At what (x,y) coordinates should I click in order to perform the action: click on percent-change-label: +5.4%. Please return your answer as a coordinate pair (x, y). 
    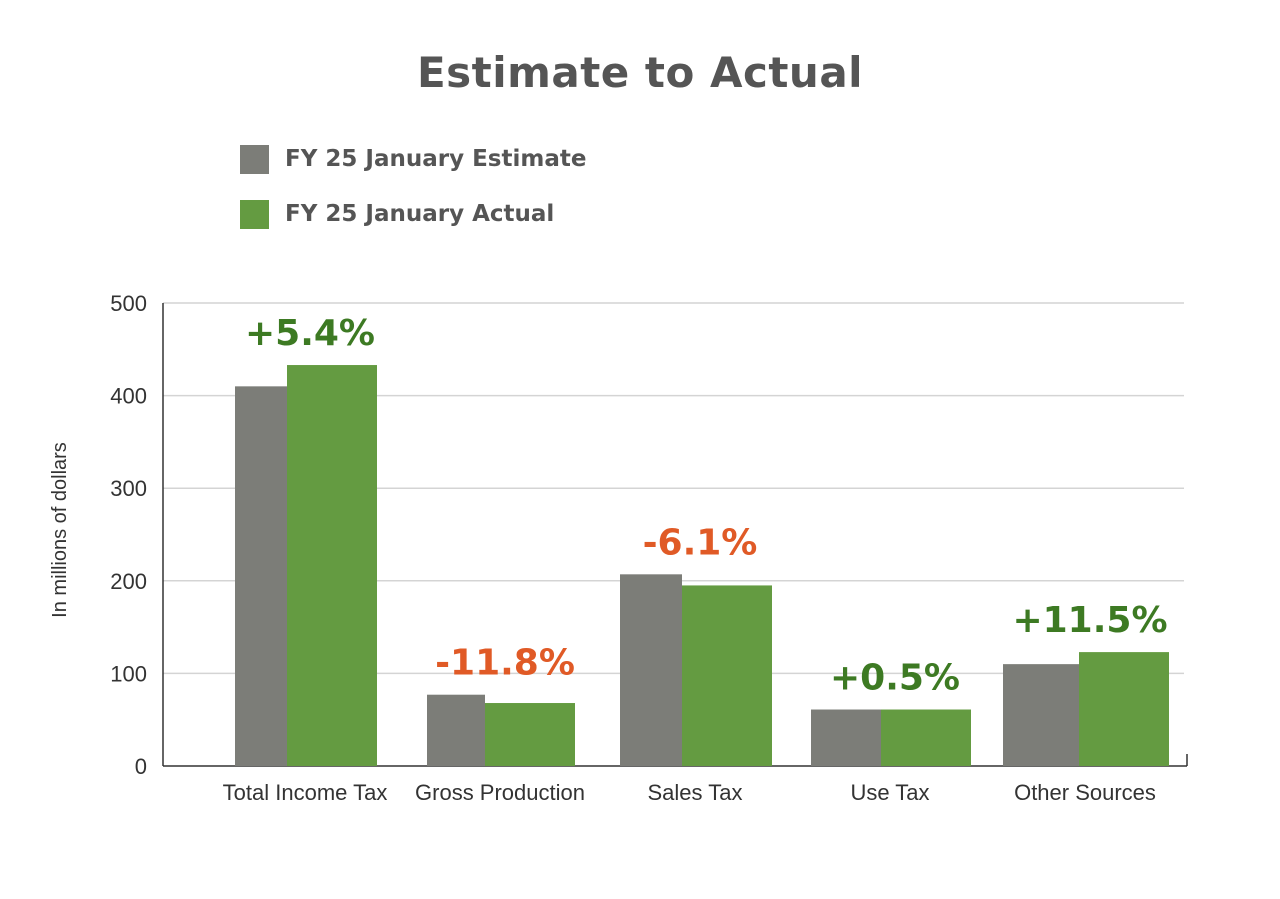
    Looking at the image, I should click on (310, 333).